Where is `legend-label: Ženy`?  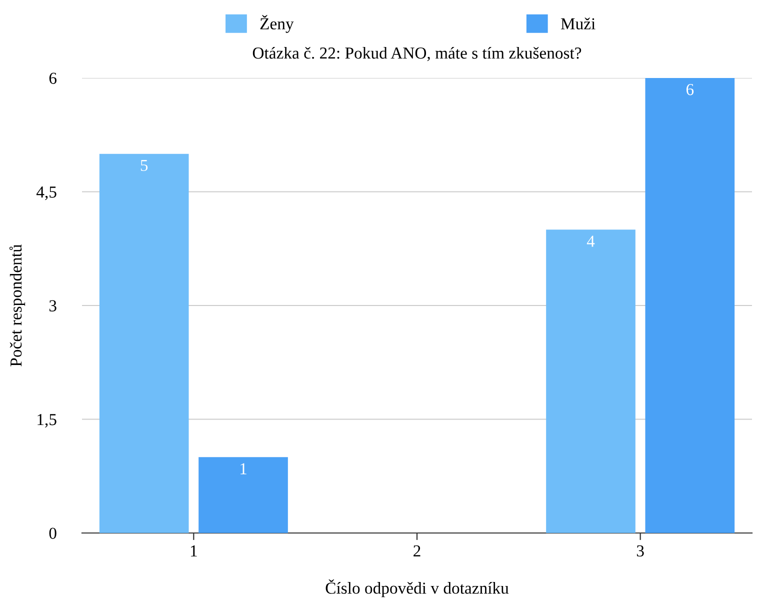
legend-label: Ženy is located at coordinates (277, 24).